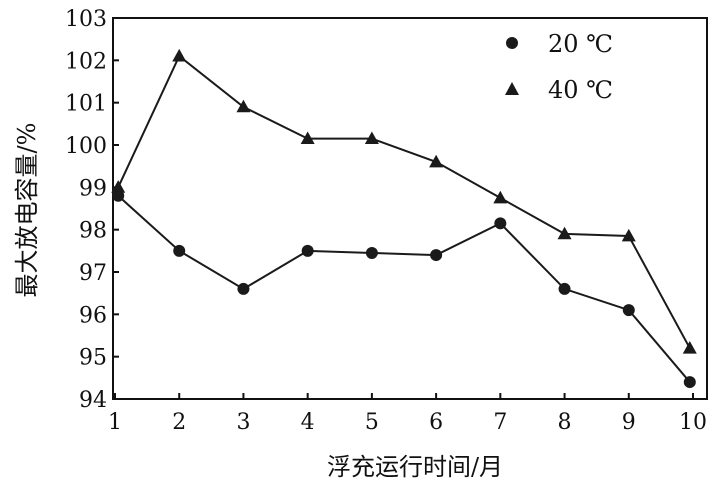 Image resolution: width=719 pixels, height=496 pixels. What do you see at coordinates (115, 422) in the screenshot?
I see `x-tick-label: 1` at bounding box center [115, 422].